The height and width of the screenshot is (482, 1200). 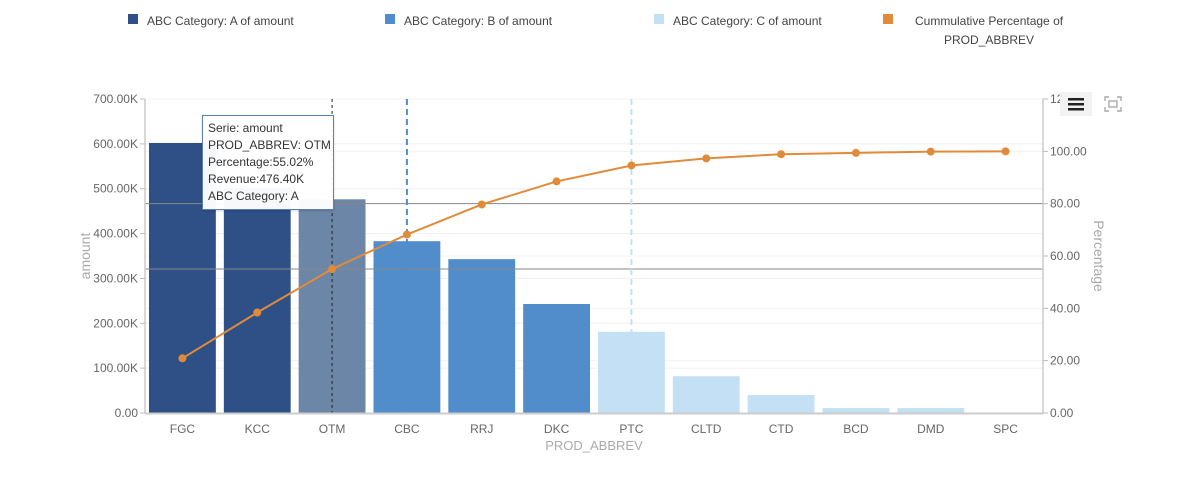 What do you see at coordinates (115, 99) in the screenshot?
I see `y-tick-label: 700.00K` at bounding box center [115, 99].